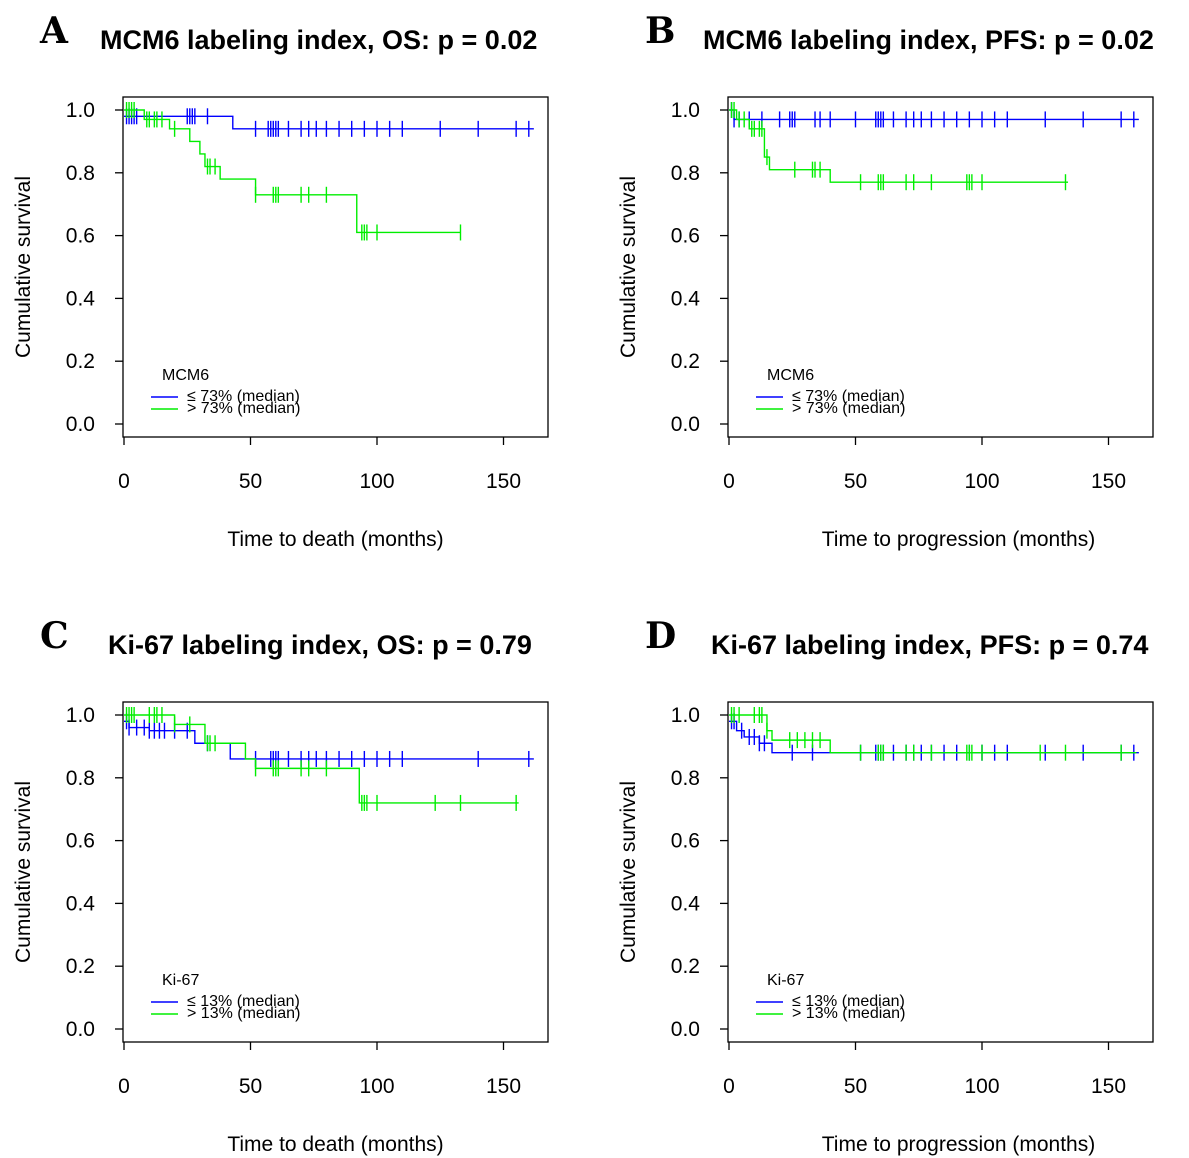  What do you see at coordinates (320, 645) in the screenshot?
I see `chart-title: Ki-67 labeling index, OS: p = 0.79` at bounding box center [320, 645].